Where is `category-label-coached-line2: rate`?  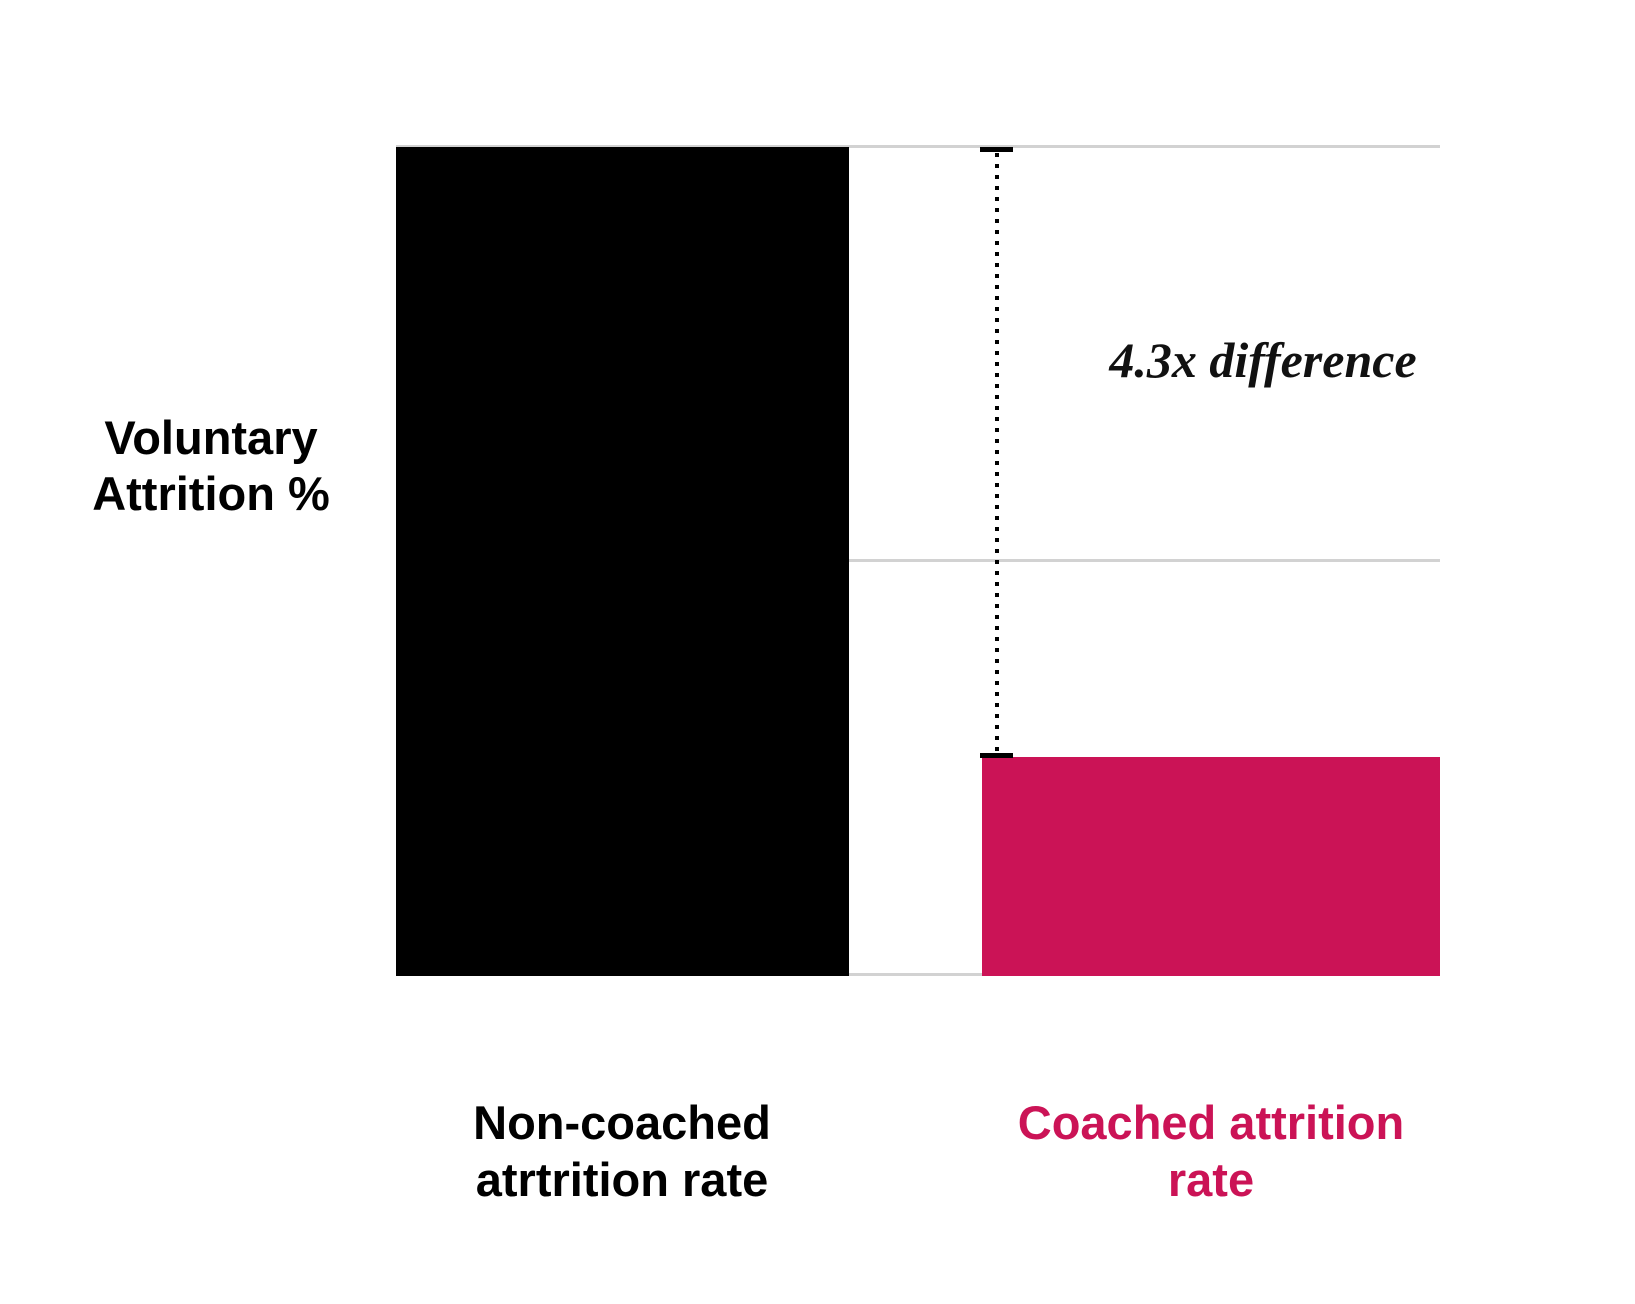 category-label-coached-line2: rate is located at coordinates (1211, 1179).